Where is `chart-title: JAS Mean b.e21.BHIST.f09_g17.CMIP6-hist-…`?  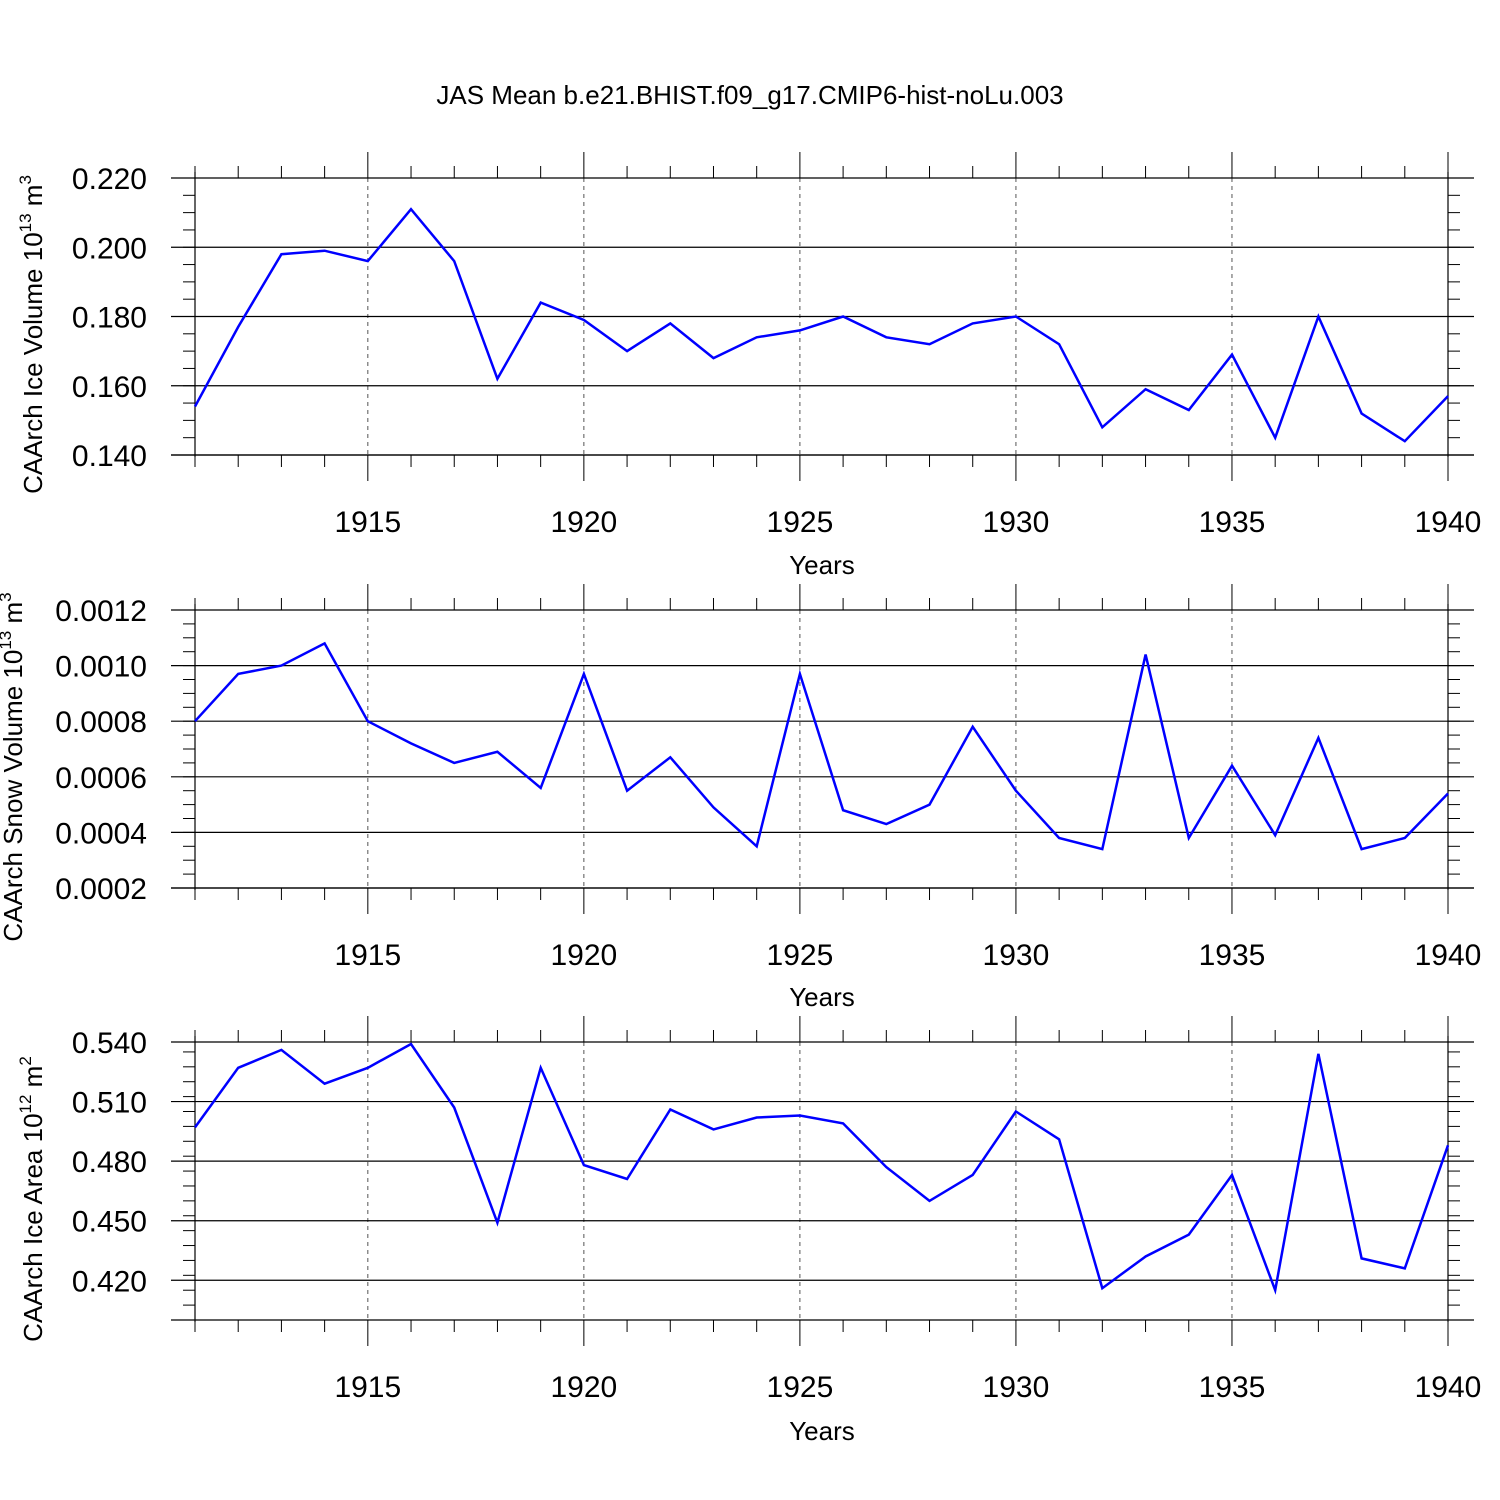 chart-title: JAS Mean b.e21.BHIST.f09_g17.CMIP6-hist-… is located at coordinates (749, 95).